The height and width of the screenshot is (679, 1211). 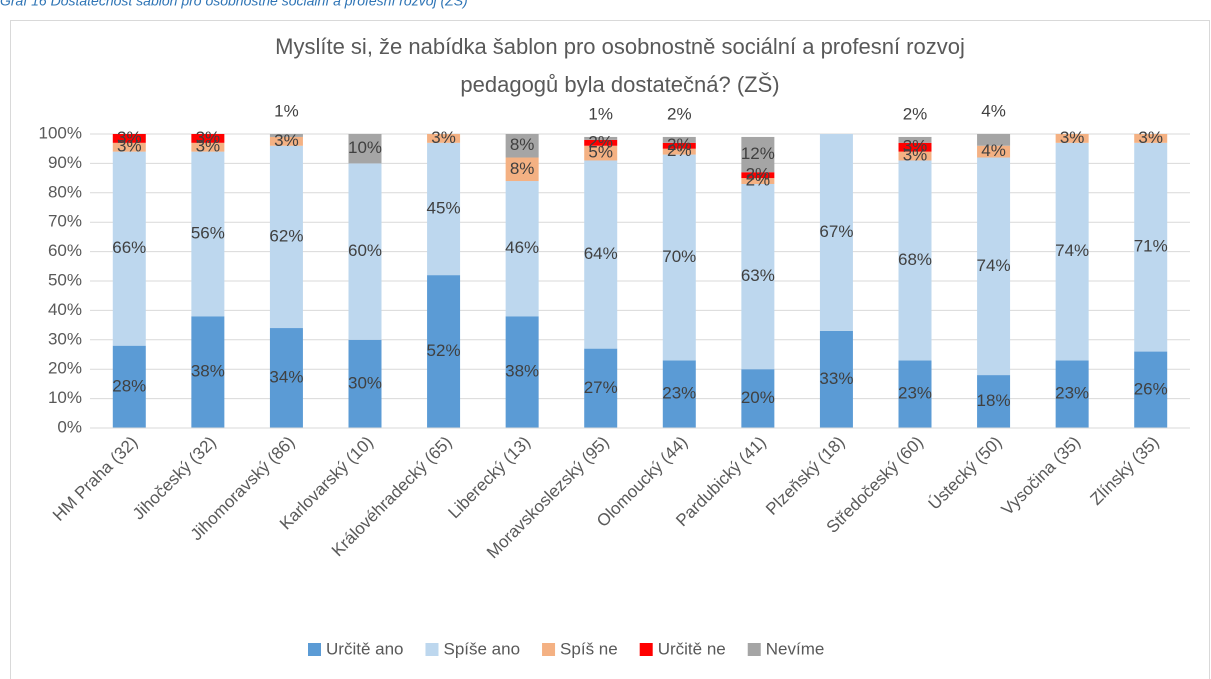 I want to click on legend-label: Spíše ano, so click(x=481, y=648).